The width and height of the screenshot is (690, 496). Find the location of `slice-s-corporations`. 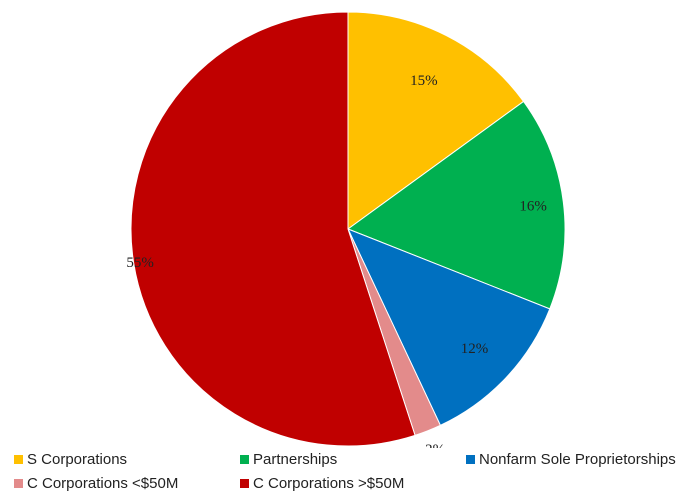

slice-s-corporations is located at coordinates (436, 120).